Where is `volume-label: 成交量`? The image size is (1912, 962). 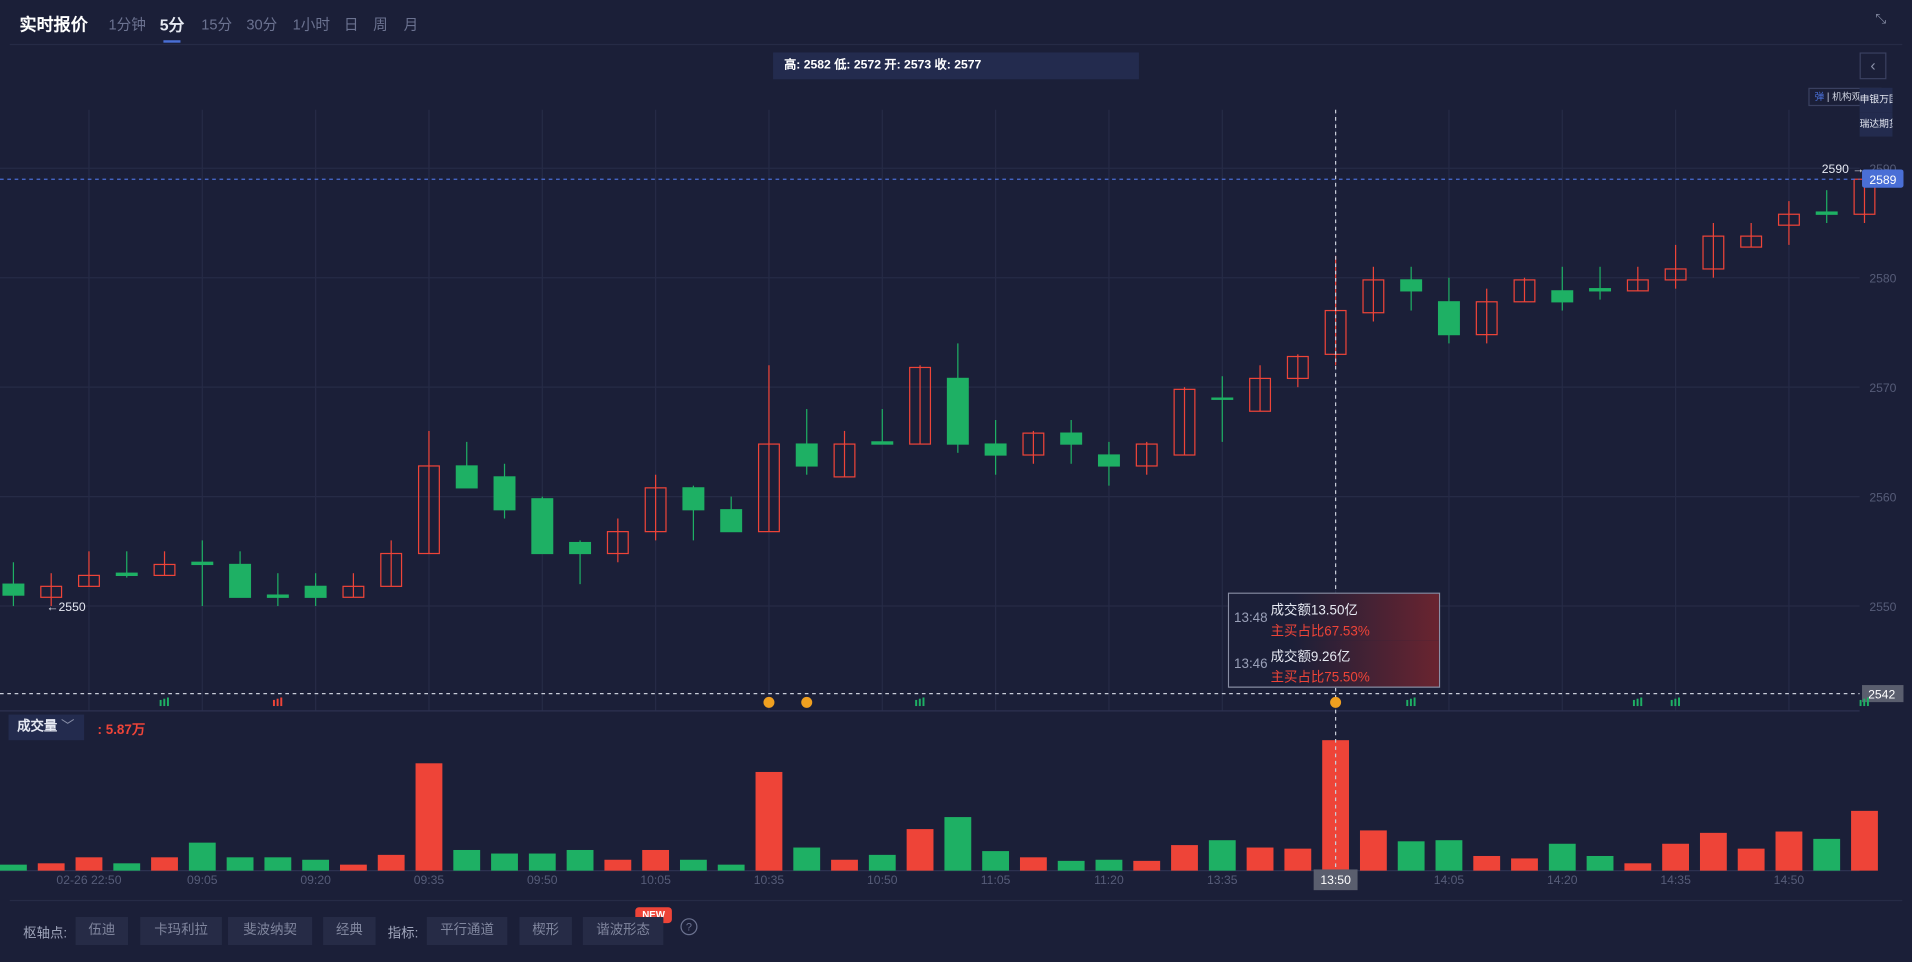
volume-label: 成交量 is located at coordinates (37, 727).